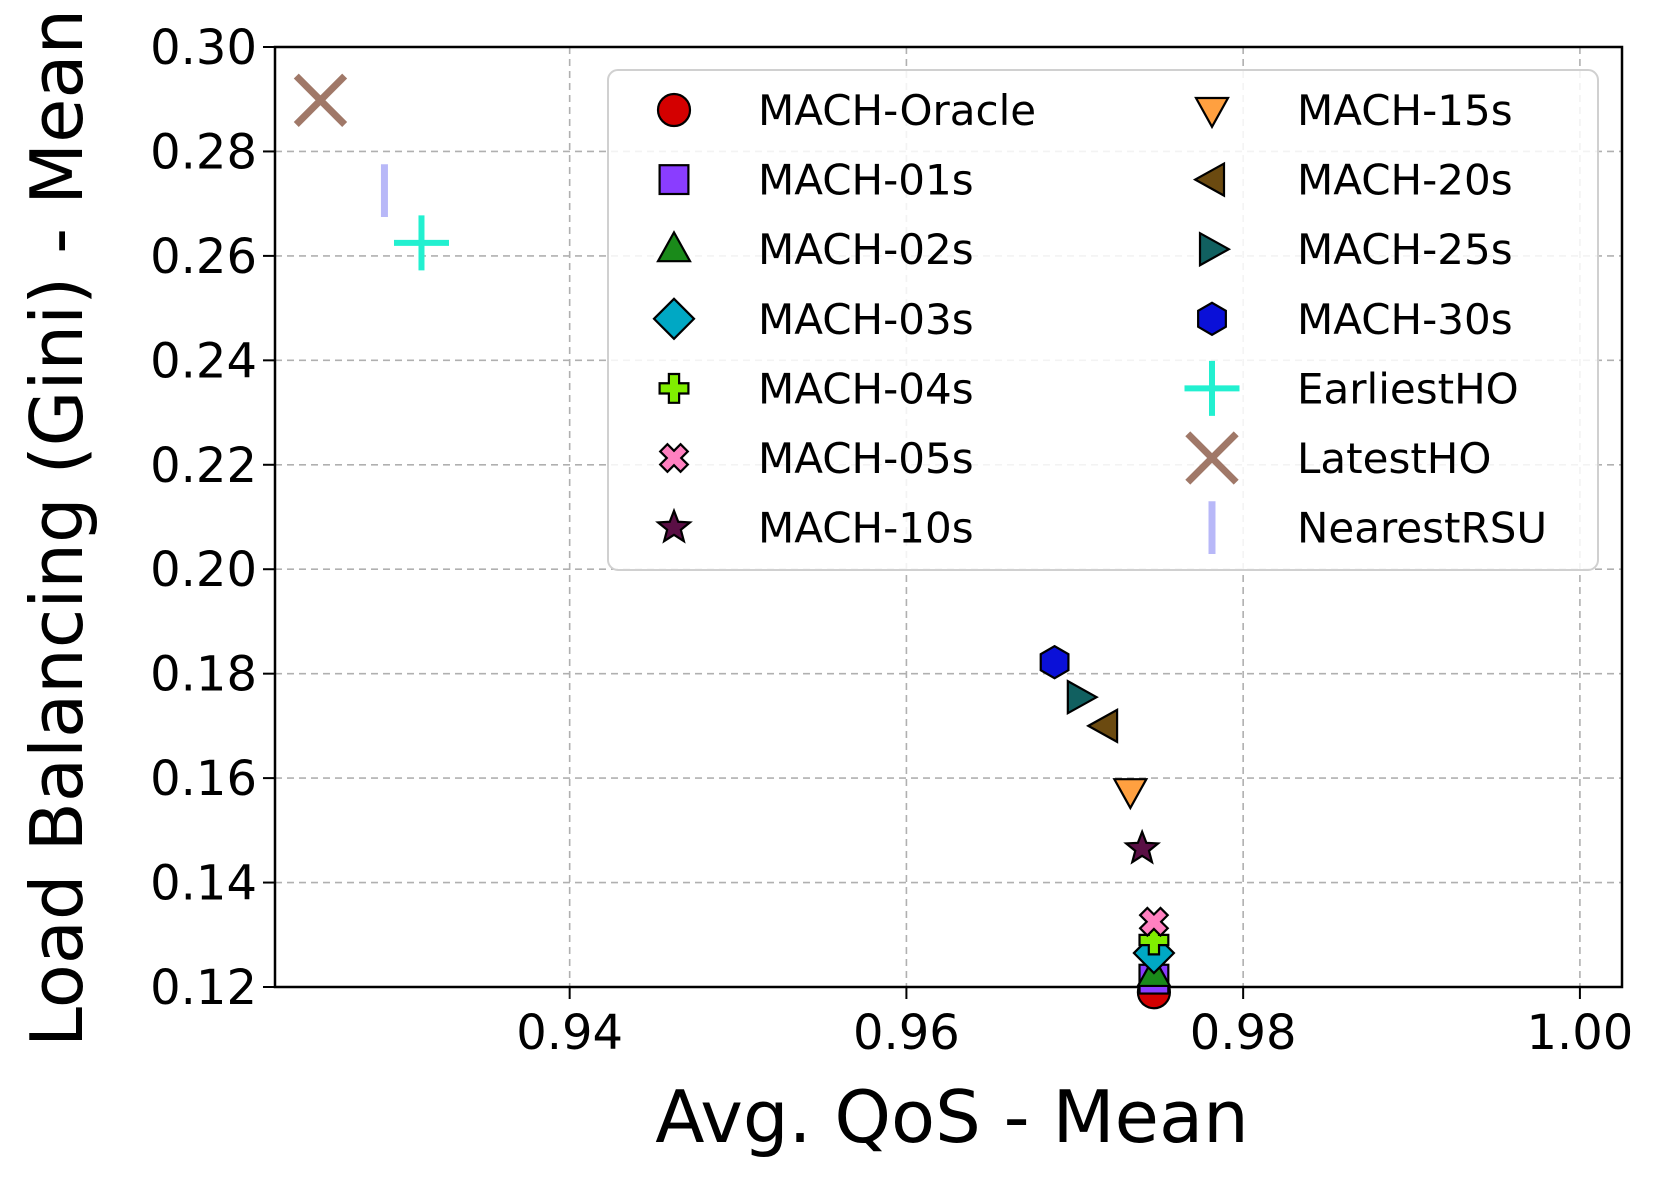 The height and width of the screenshot is (1181, 1661). Describe the element at coordinates (1243, 1033) in the screenshot. I see `x-tick-label: 0.98` at that location.